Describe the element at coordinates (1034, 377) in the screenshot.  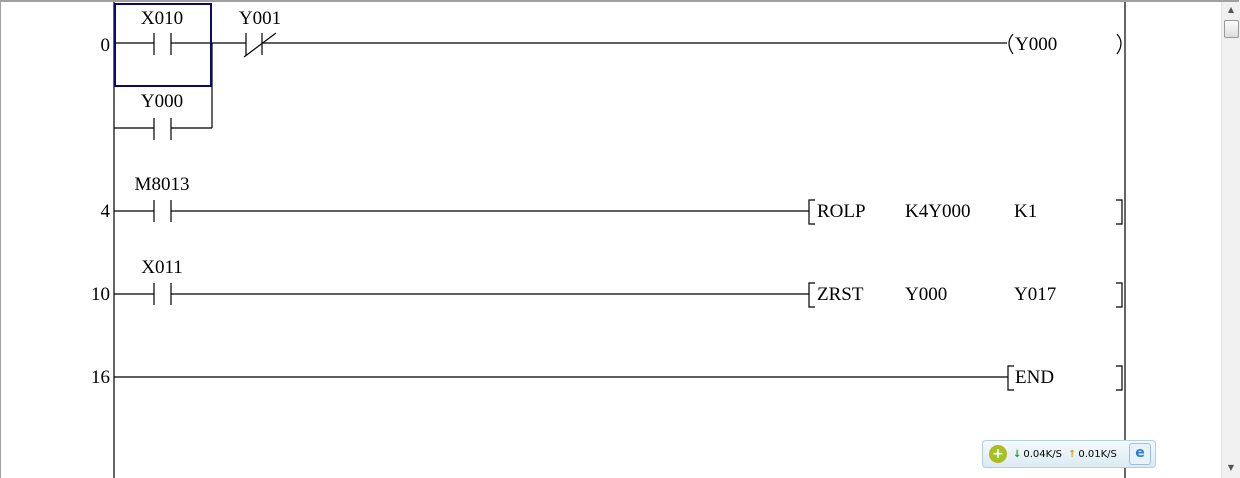
I see `instruction: END` at that location.